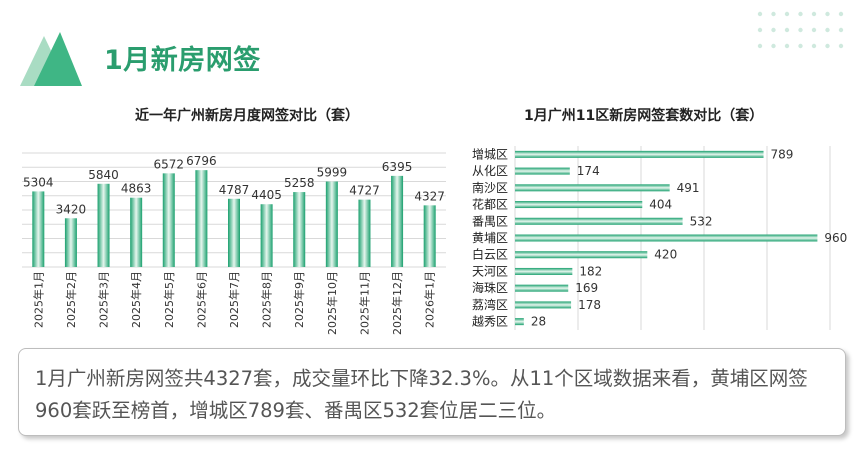  What do you see at coordinates (490, 304) in the screenshot?
I see `tick-label: 荔湾区` at bounding box center [490, 304].